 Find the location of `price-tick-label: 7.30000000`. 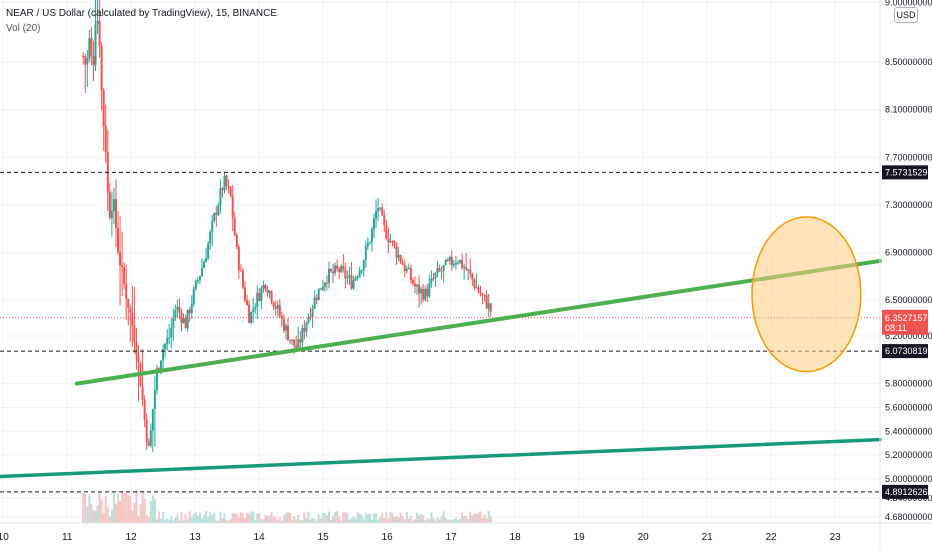

price-tick-label: 7.30000000 is located at coordinates (908, 205).